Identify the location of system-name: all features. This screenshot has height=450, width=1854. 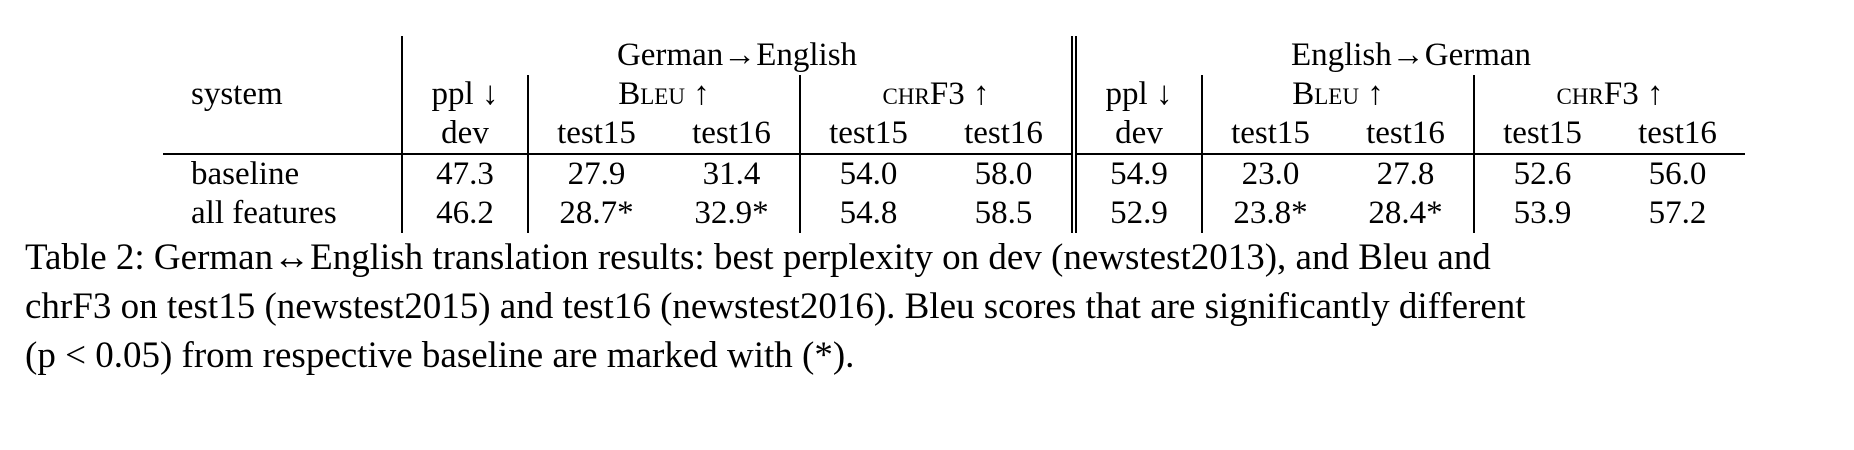
(264, 213).